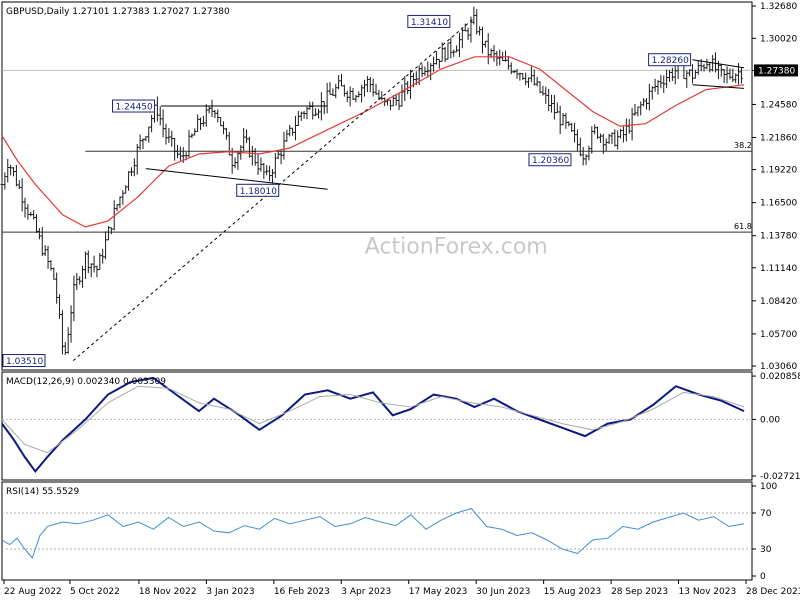 This screenshot has height=600, width=800. What do you see at coordinates (718, 86) in the screenshot?
I see `triangle-lower-line` at bounding box center [718, 86].